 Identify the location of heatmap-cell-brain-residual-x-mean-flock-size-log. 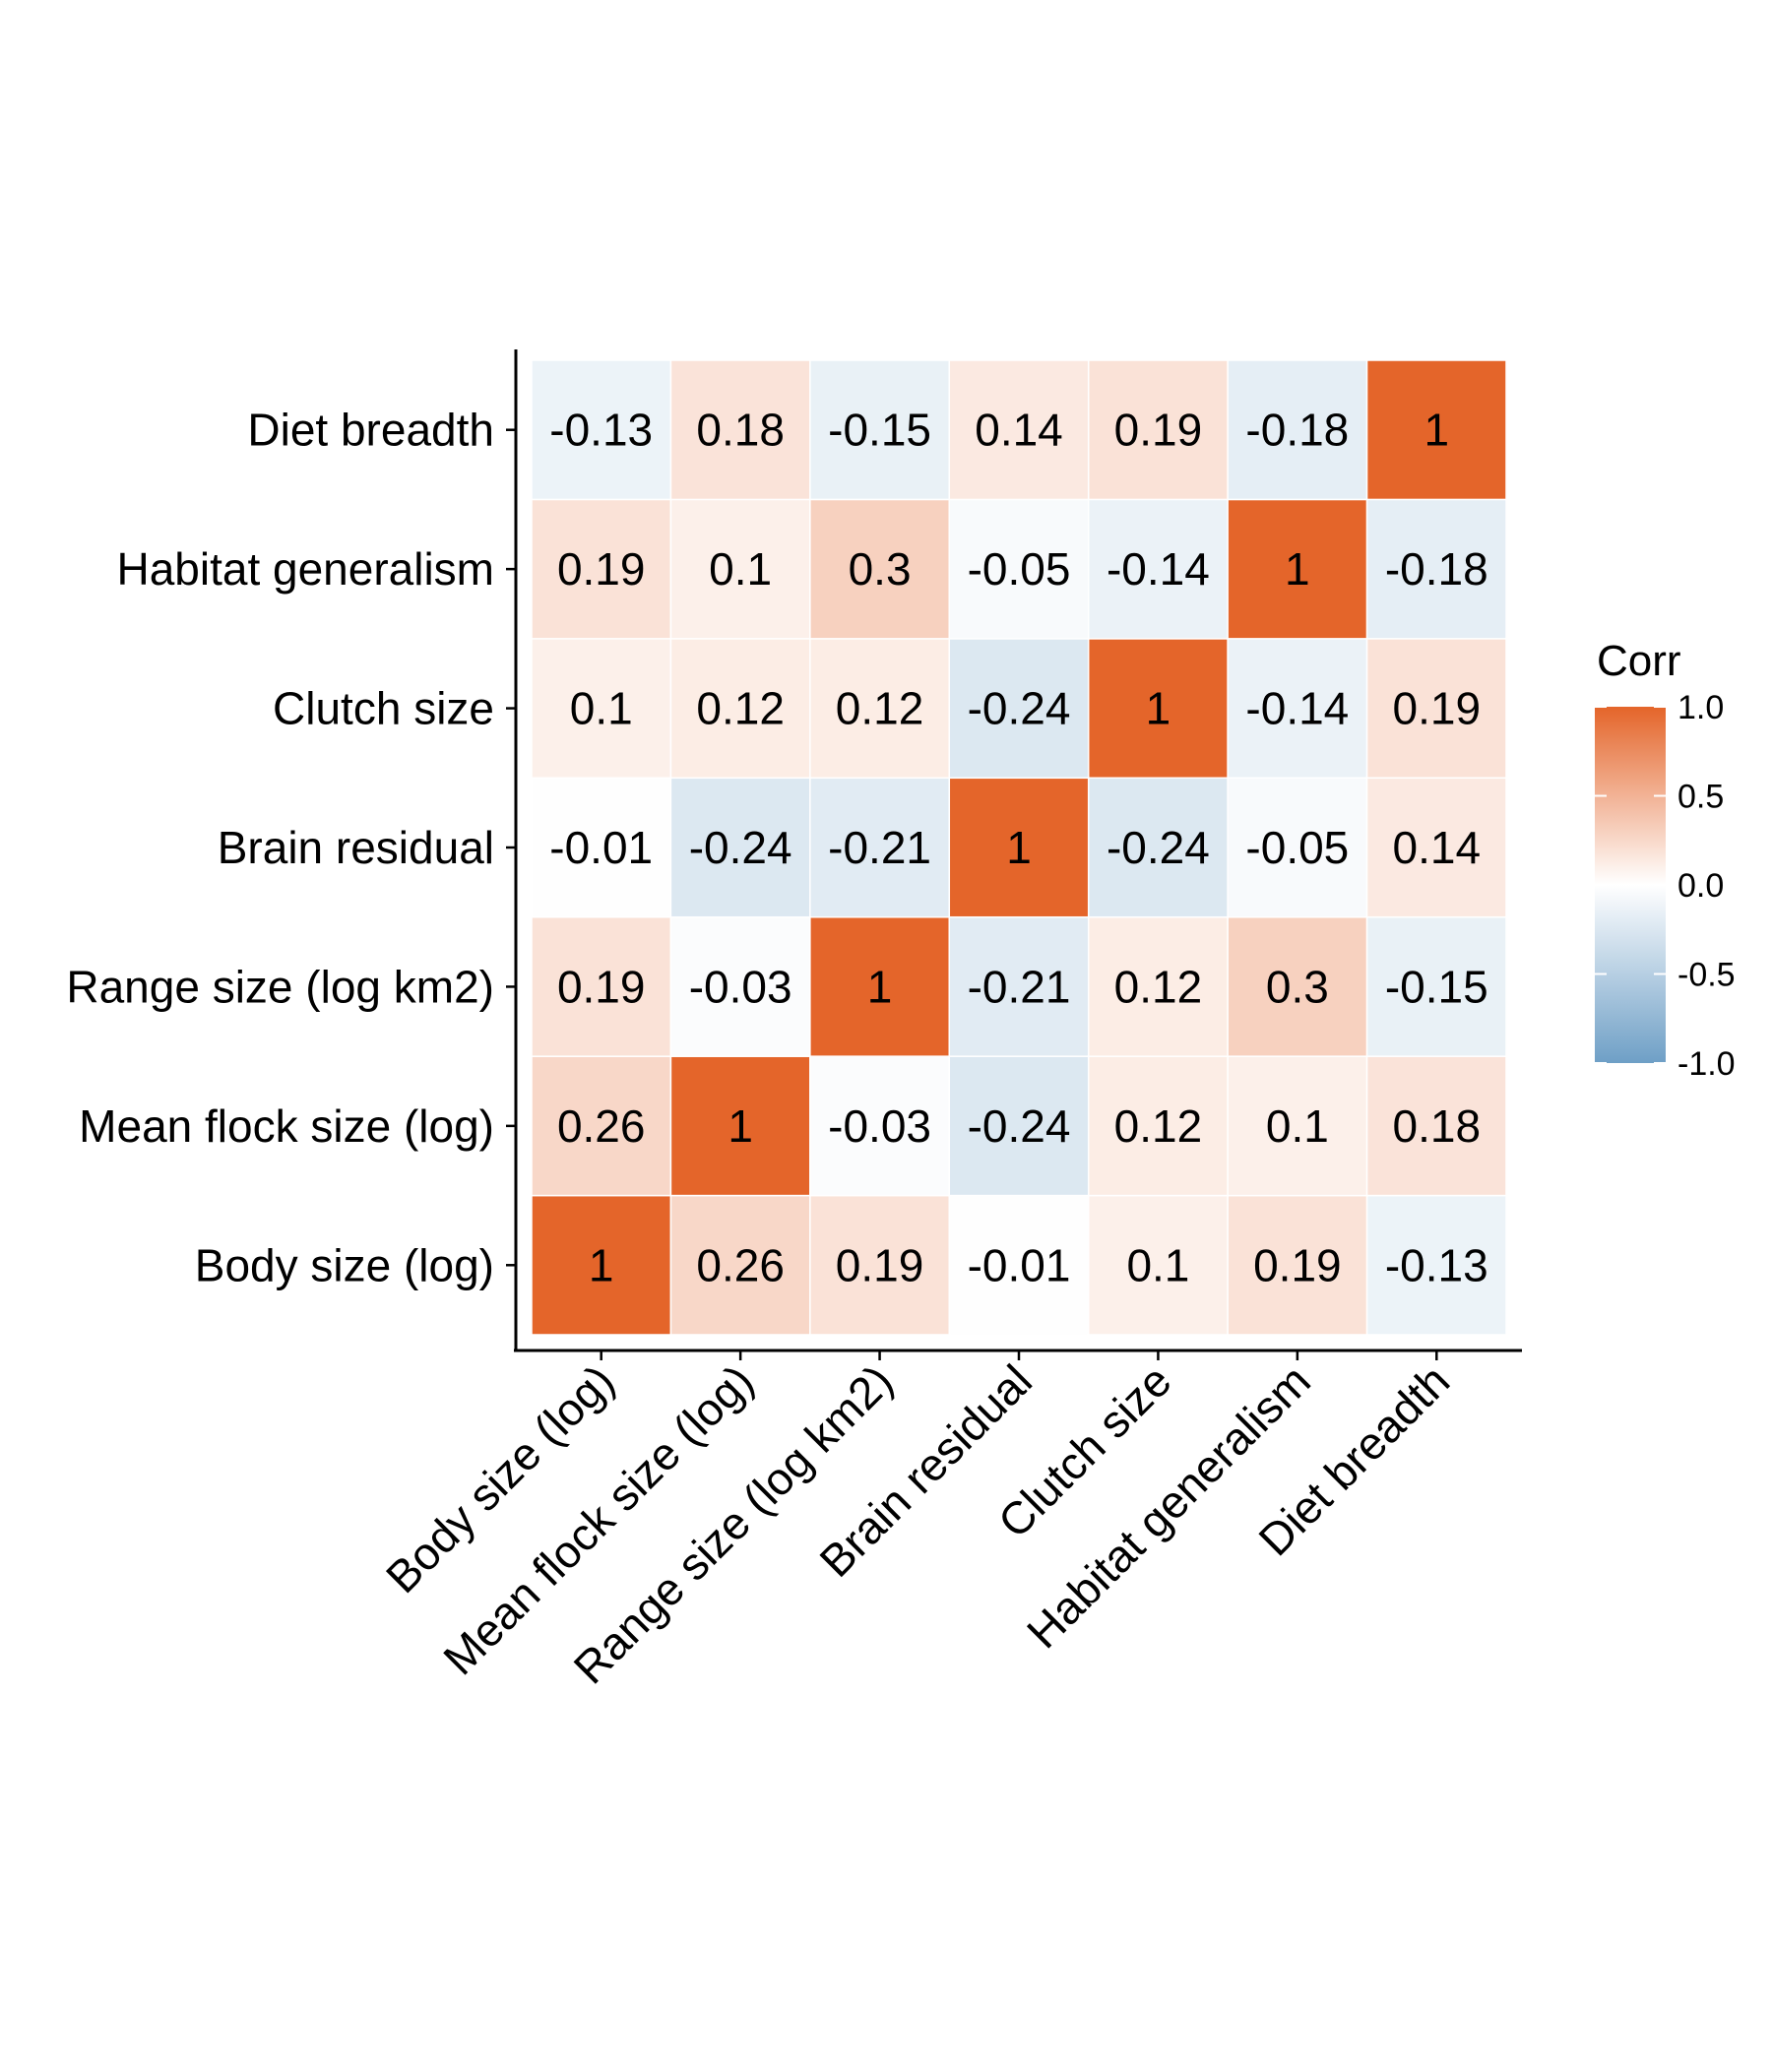
(740, 847).